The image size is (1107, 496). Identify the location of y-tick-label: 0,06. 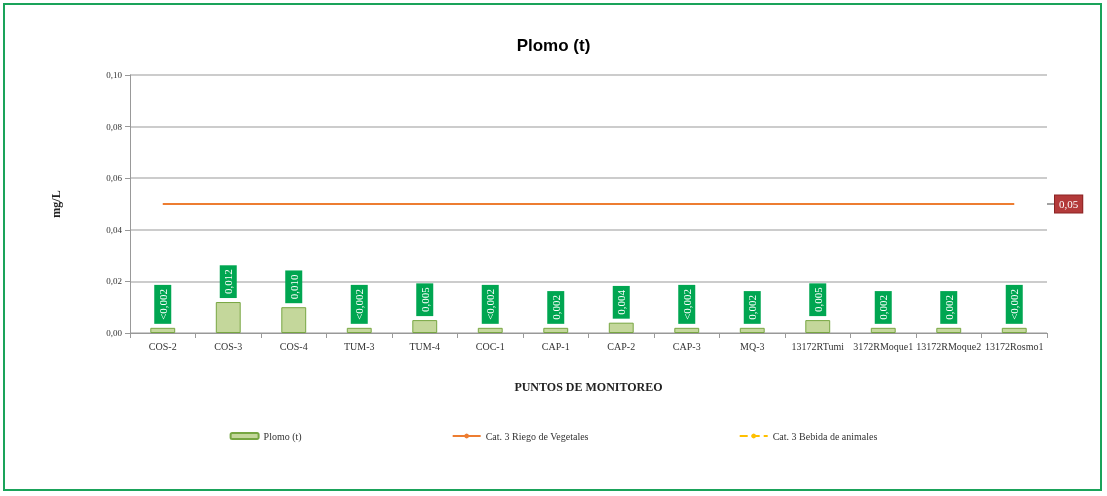
(114, 178).